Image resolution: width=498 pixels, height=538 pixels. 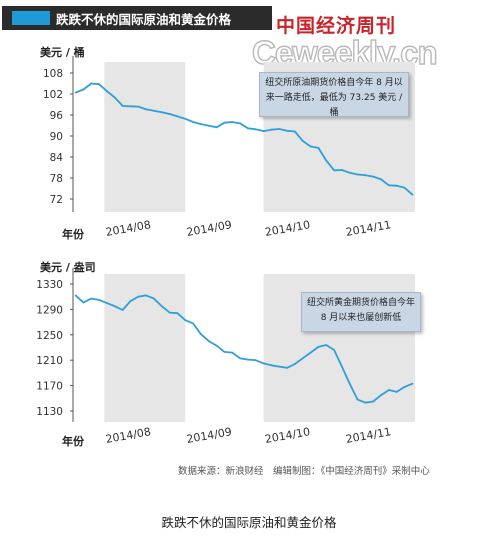 I want to click on y-tick-label: 78, so click(x=56, y=179).